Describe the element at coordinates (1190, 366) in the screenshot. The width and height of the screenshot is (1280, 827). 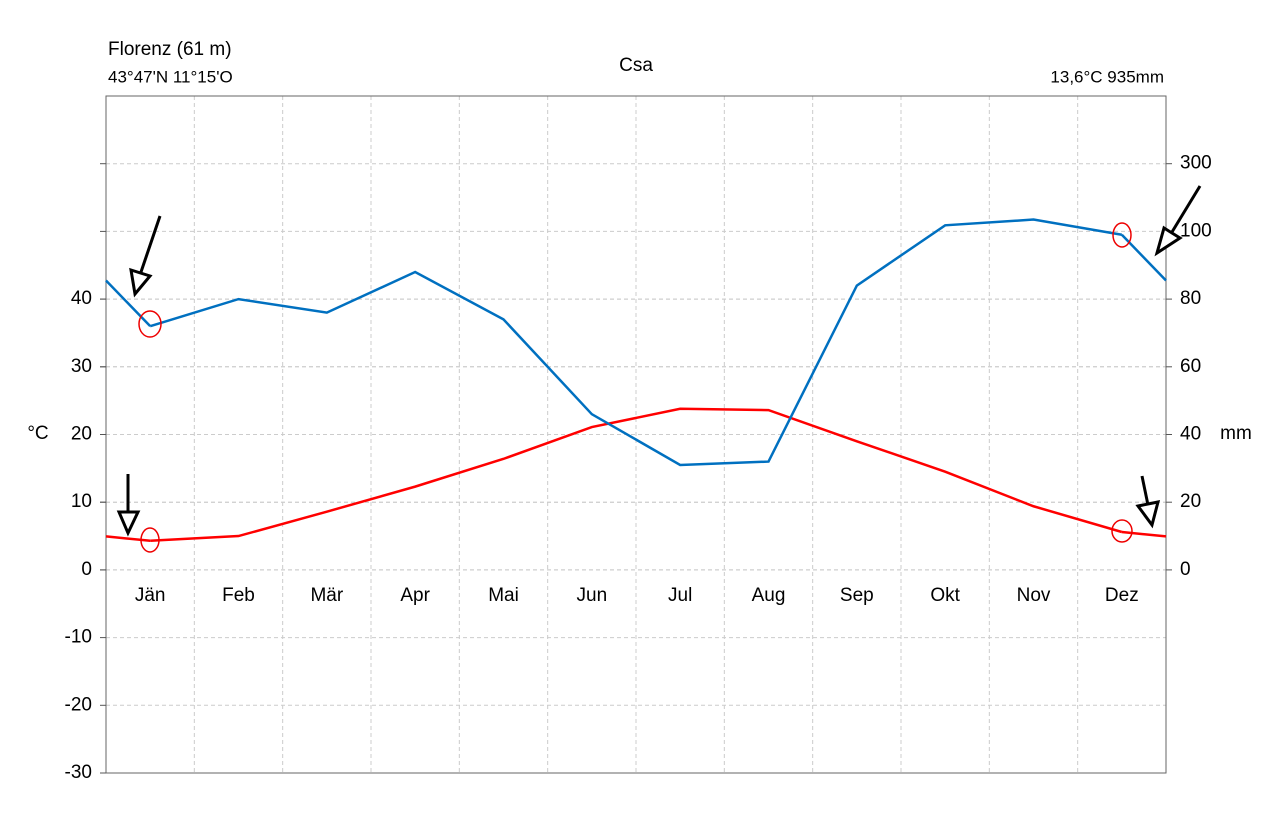
I see `y2-tick-label: 60` at that location.